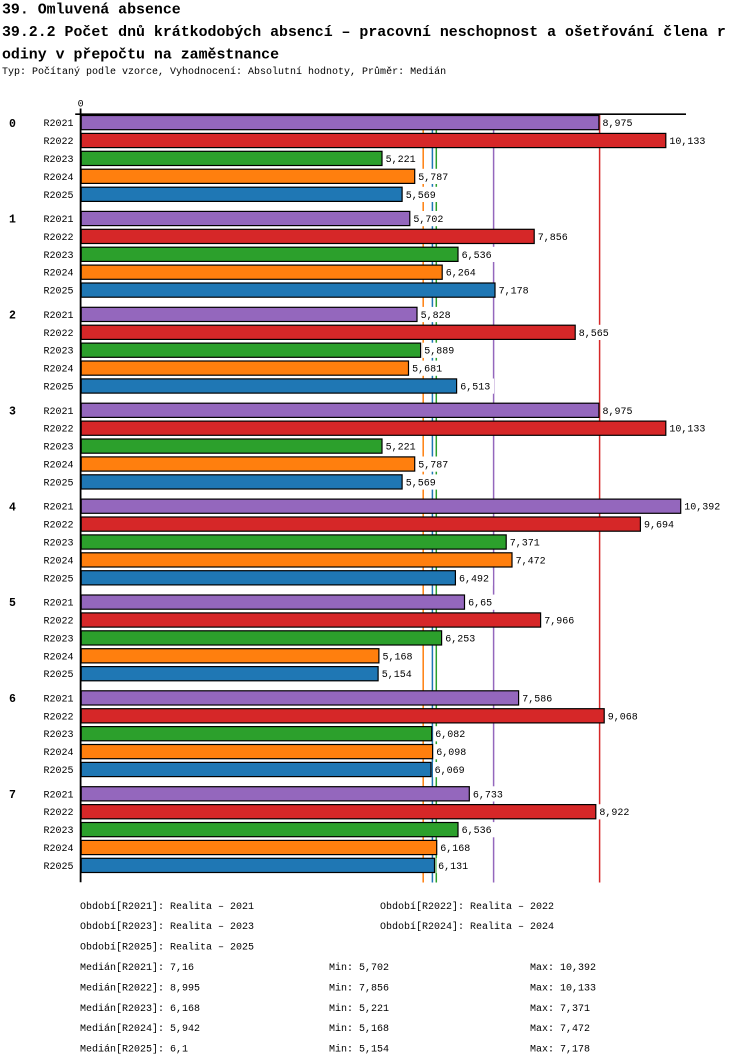 Image resolution: width=750 pixels, height=1062 pixels. What do you see at coordinates (623, 717) in the screenshot?
I see `svg-text: 9,068` at bounding box center [623, 717].